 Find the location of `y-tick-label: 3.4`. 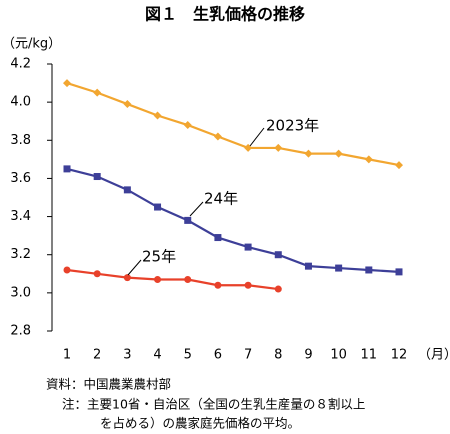

y-tick-label: 3.4 is located at coordinates (20, 216).